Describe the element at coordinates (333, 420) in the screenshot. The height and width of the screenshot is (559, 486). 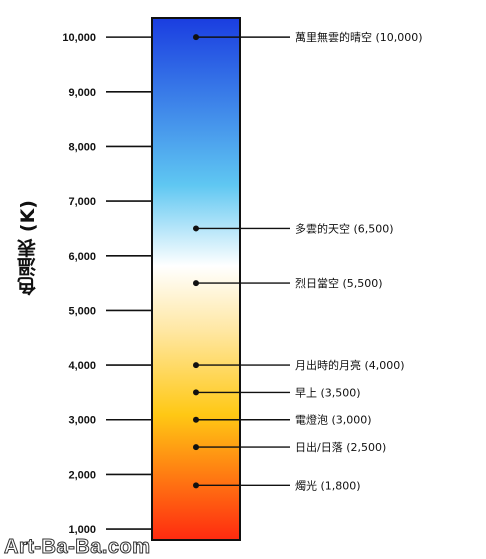
I see `annotation-label: 電燈泡 (3,000)` at that location.